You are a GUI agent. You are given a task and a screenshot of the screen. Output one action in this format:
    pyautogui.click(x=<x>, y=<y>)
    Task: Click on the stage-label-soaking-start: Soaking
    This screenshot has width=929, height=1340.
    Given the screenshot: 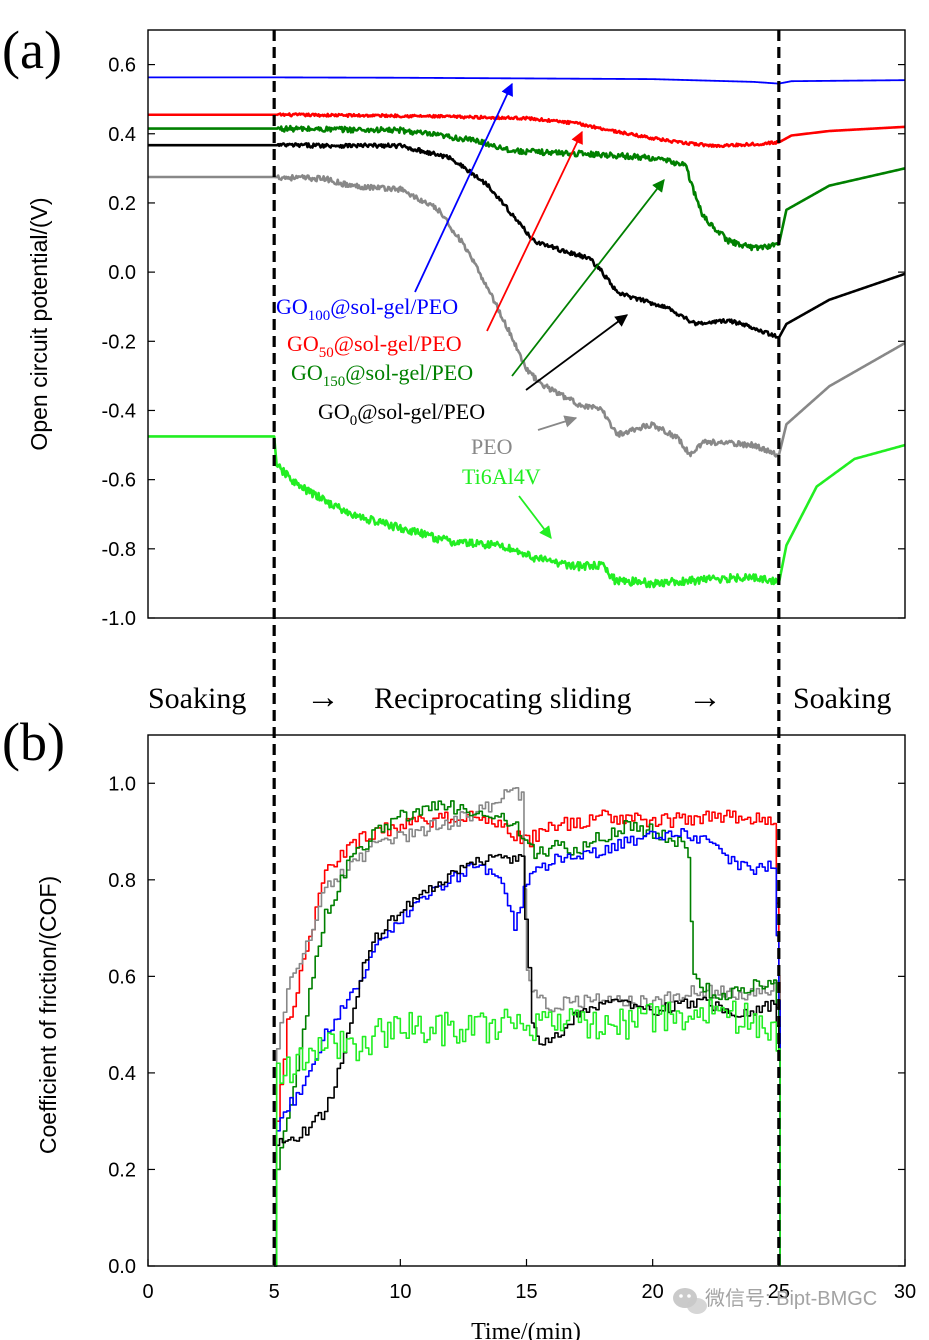 What is the action you would take?
    pyautogui.click(x=197, y=698)
    